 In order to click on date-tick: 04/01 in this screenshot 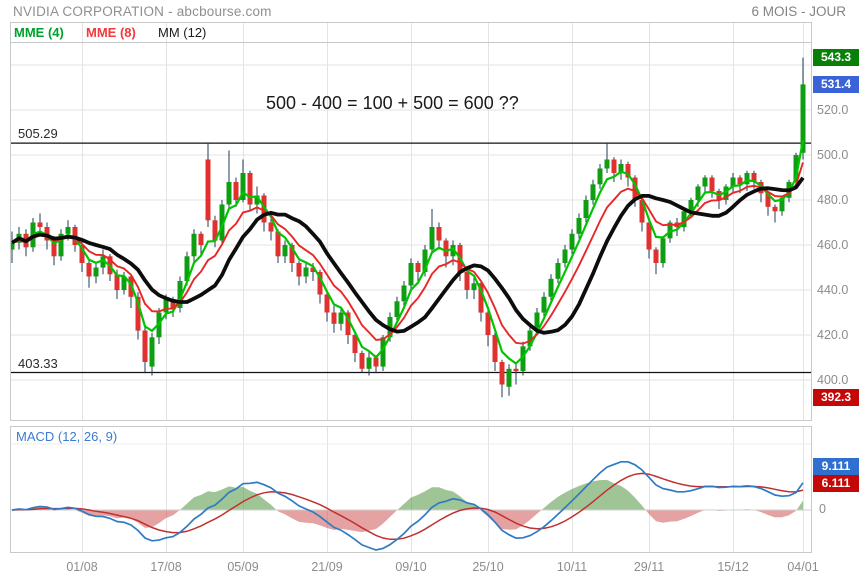, I will do `click(803, 567)`.